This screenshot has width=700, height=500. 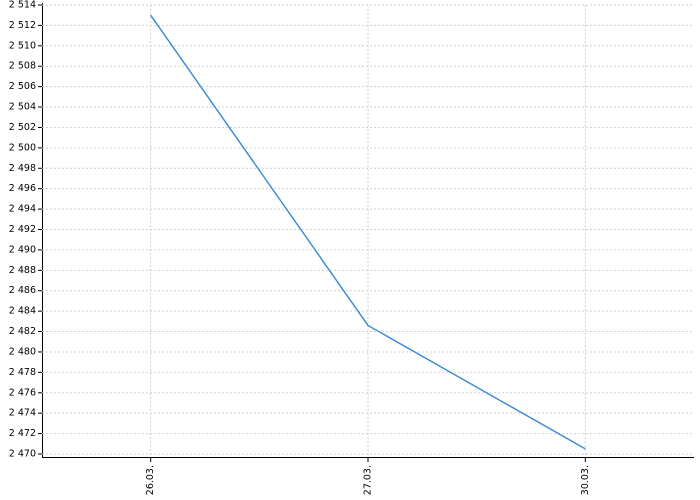 What do you see at coordinates (22, 372) in the screenshot?
I see `y-tick-label: 2 478` at bounding box center [22, 372].